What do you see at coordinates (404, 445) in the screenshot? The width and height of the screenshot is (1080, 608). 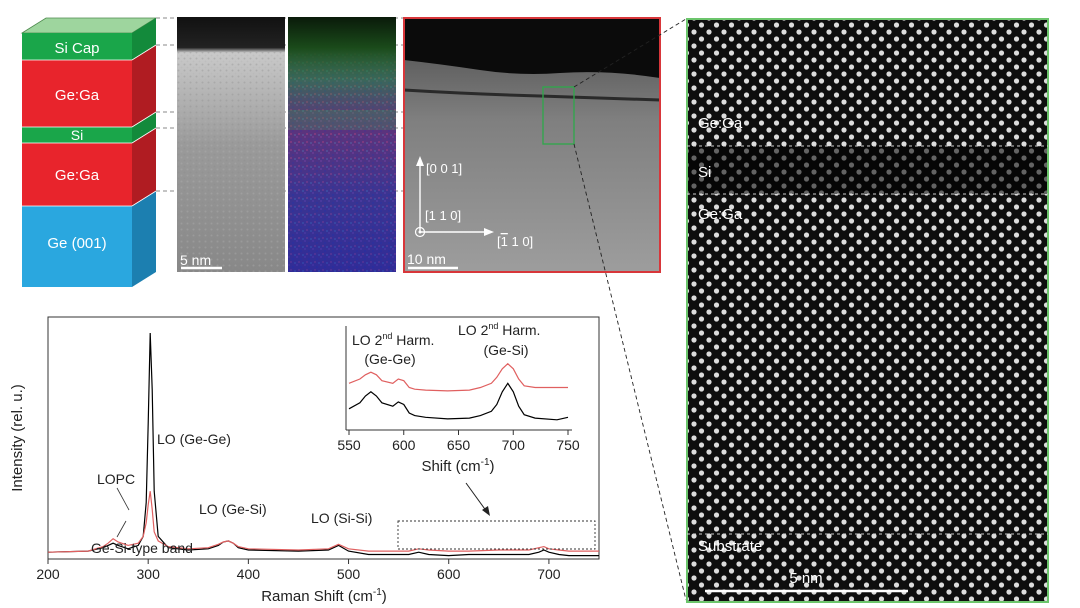 I see `inset-x-tick-label: 600` at bounding box center [404, 445].